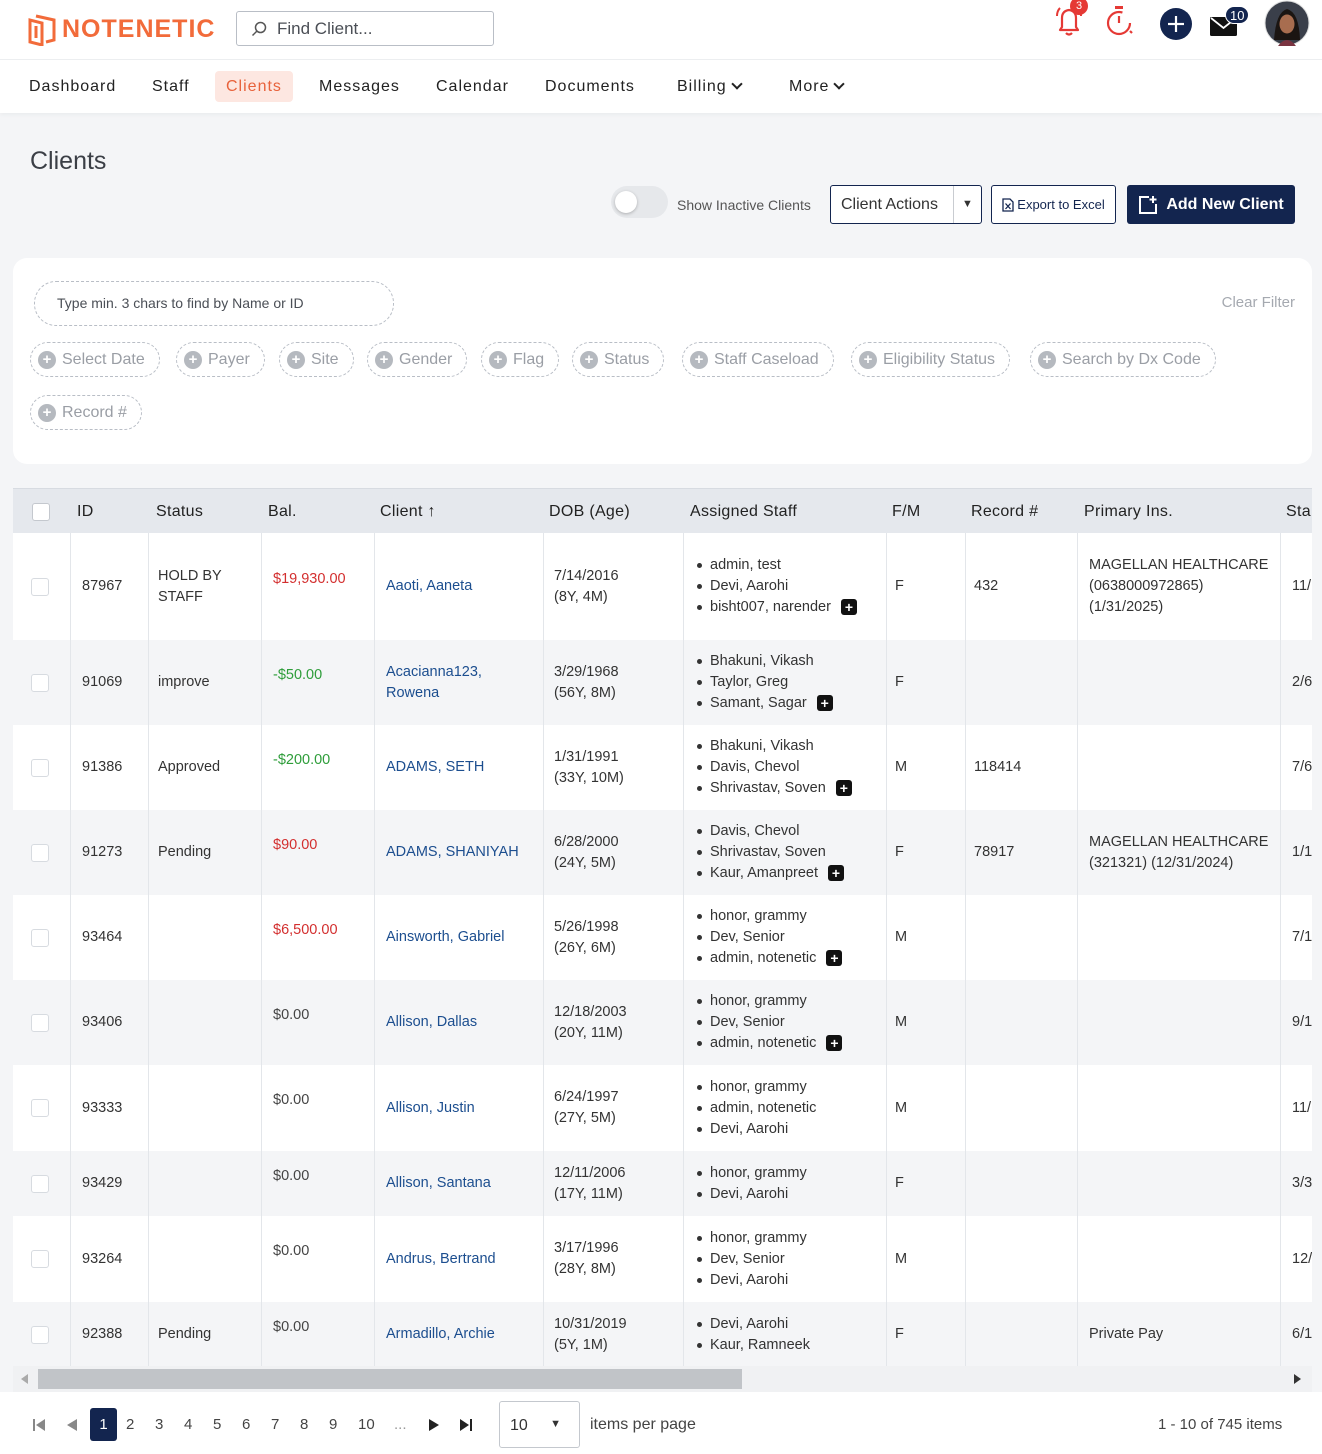 This screenshot has width=1322, height=1454. I want to click on page-9: 9, so click(333, 1424).